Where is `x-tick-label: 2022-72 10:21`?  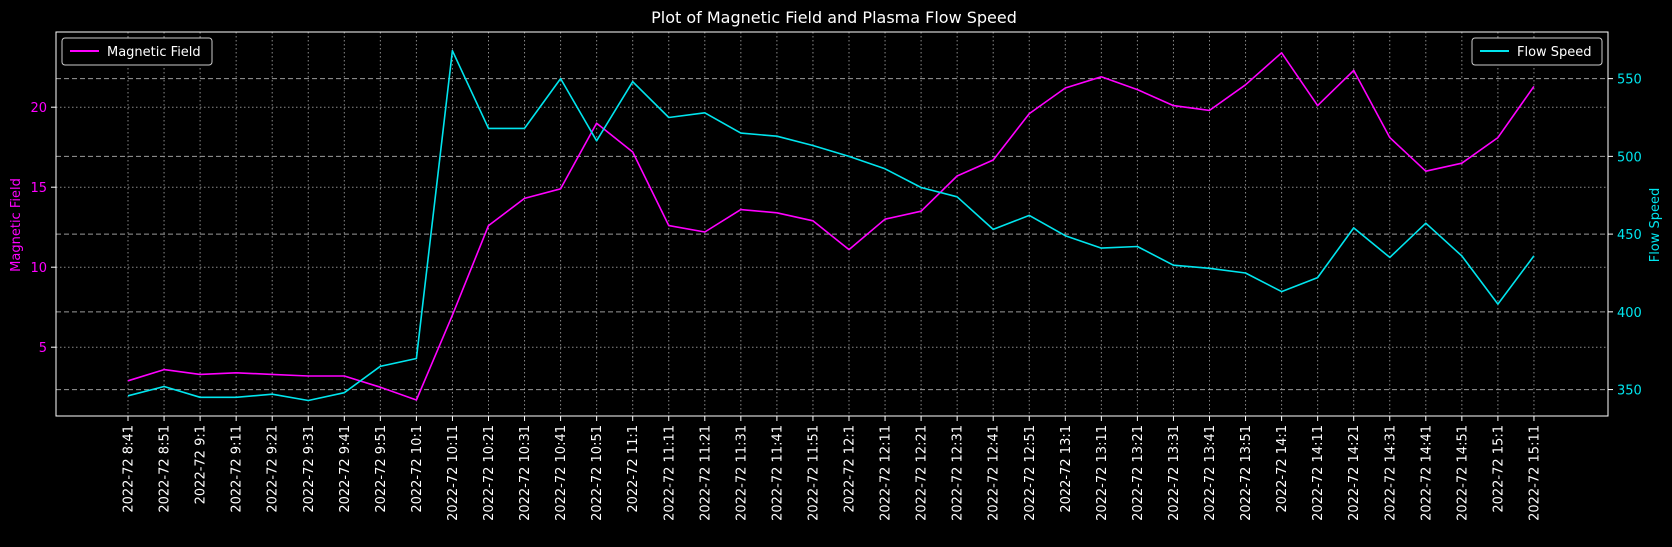 x-tick-label: 2022-72 10:21 is located at coordinates (489, 473).